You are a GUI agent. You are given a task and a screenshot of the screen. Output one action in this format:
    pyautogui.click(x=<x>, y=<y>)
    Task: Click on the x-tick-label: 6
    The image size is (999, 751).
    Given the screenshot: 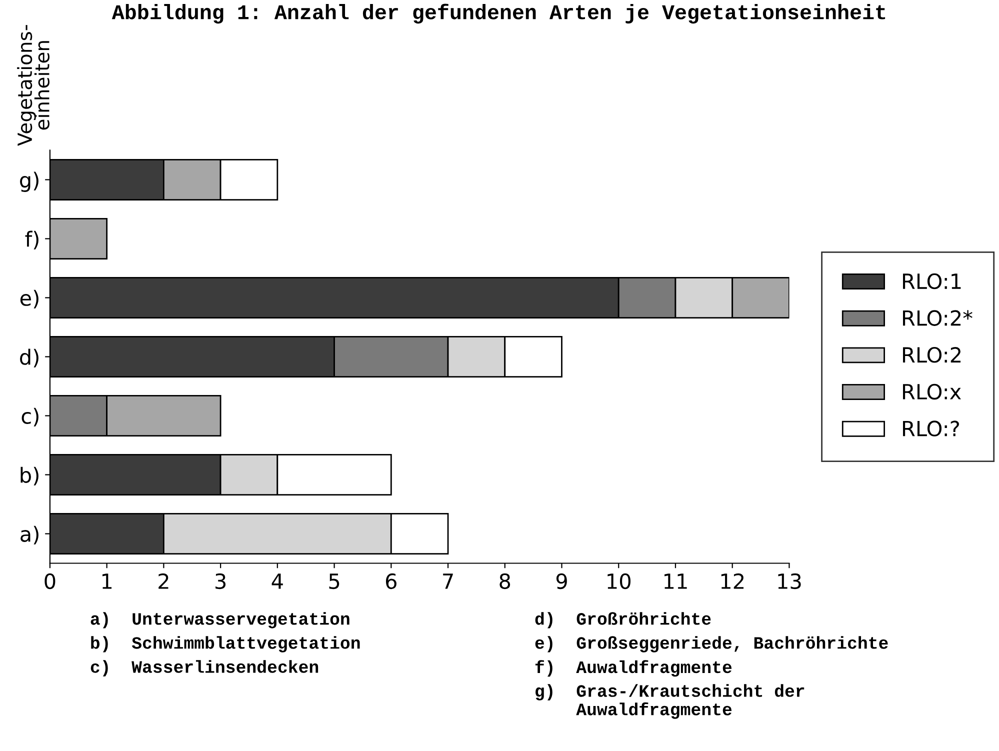 What is the action you would take?
    pyautogui.click(x=391, y=581)
    